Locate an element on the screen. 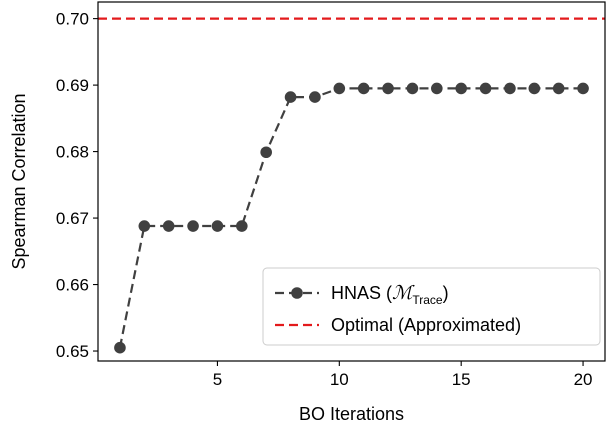 The width and height of the screenshot is (609, 429). x-tick-label: 20 is located at coordinates (583, 379).